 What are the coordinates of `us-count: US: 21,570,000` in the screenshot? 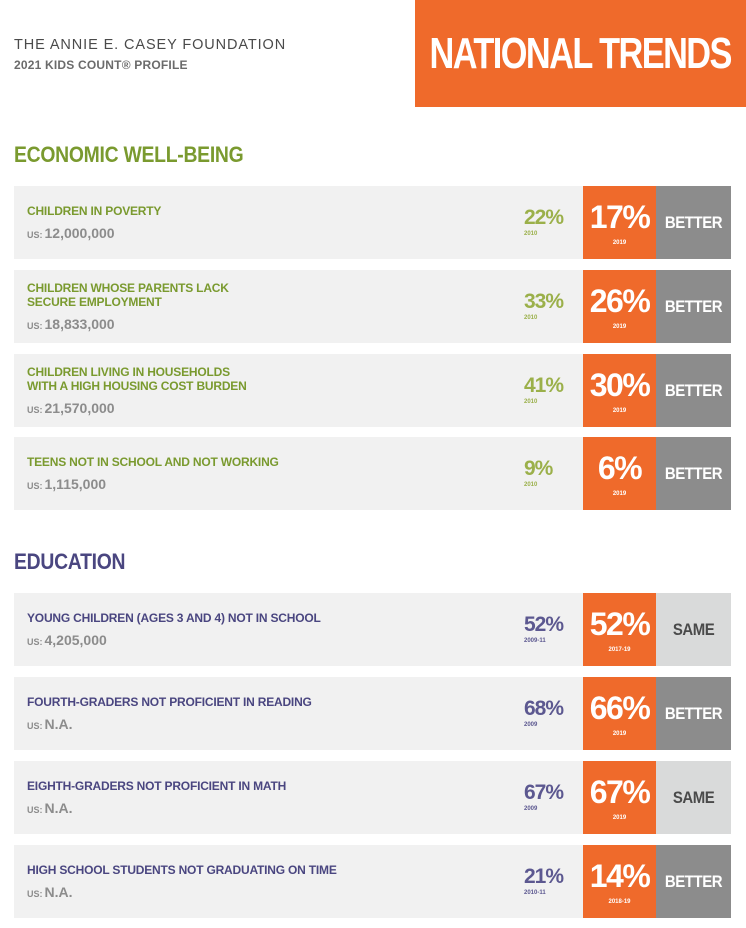 It's located at (71, 408).